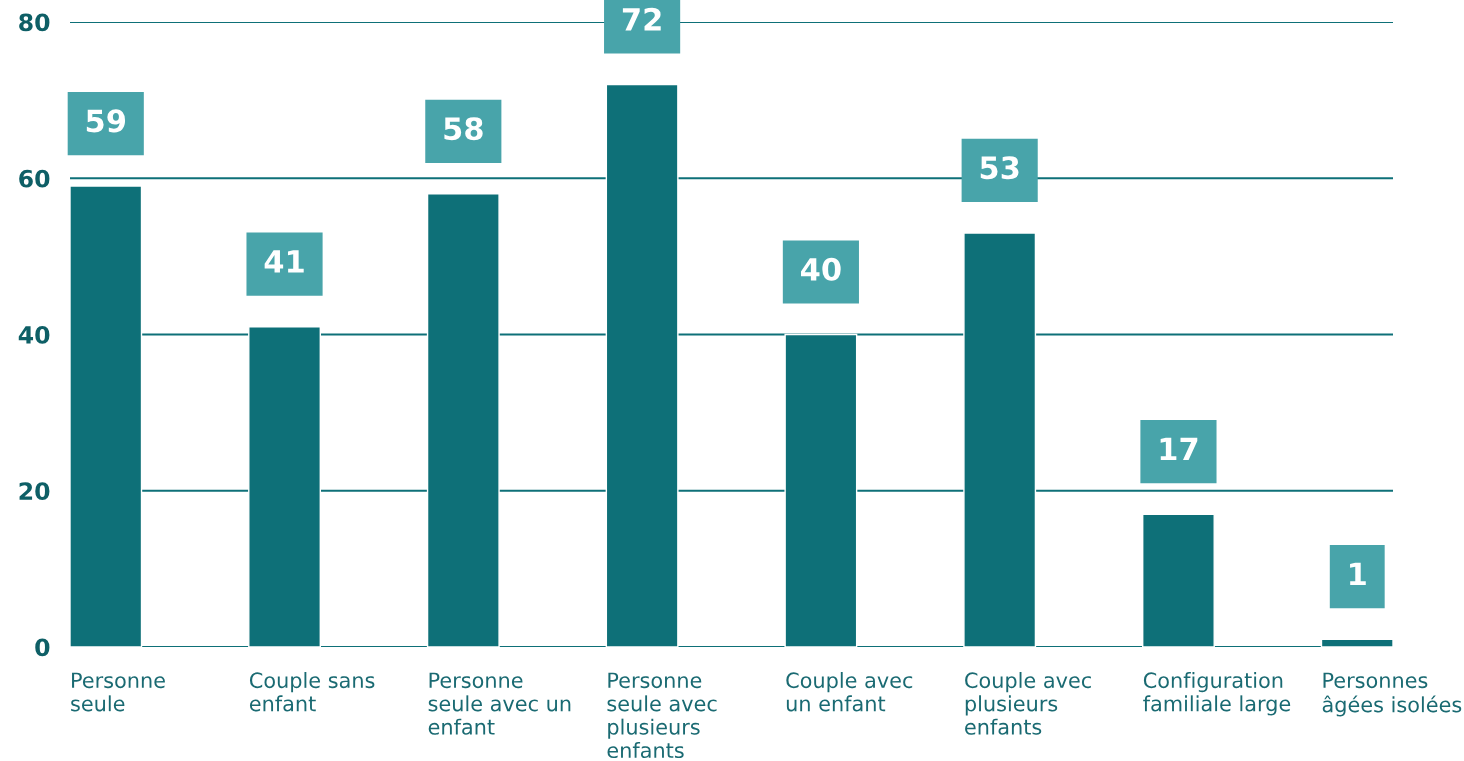 Image resolution: width=1464 pixels, height=761 pixels. What do you see at coordinates (1392, 694) in the screenshot?
I see `x-tick-label: Personnes âgées isolées` at bounding box center [1392, 694].